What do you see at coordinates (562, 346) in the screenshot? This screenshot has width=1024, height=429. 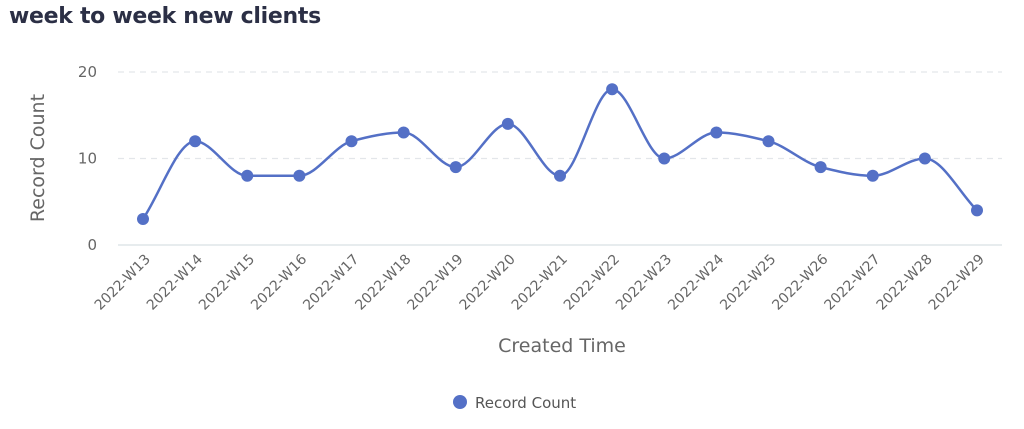 I see `x-axis-label: Created Time` at bounding box center [562, 346].